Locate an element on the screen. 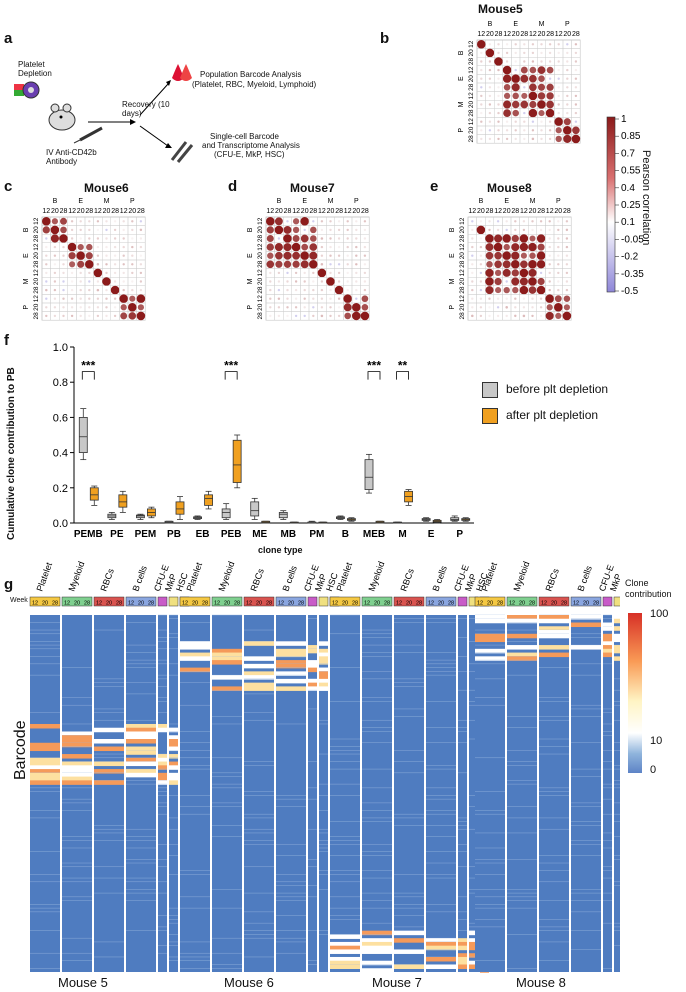  panel-label-f: f is located at coordinates (6, 340).